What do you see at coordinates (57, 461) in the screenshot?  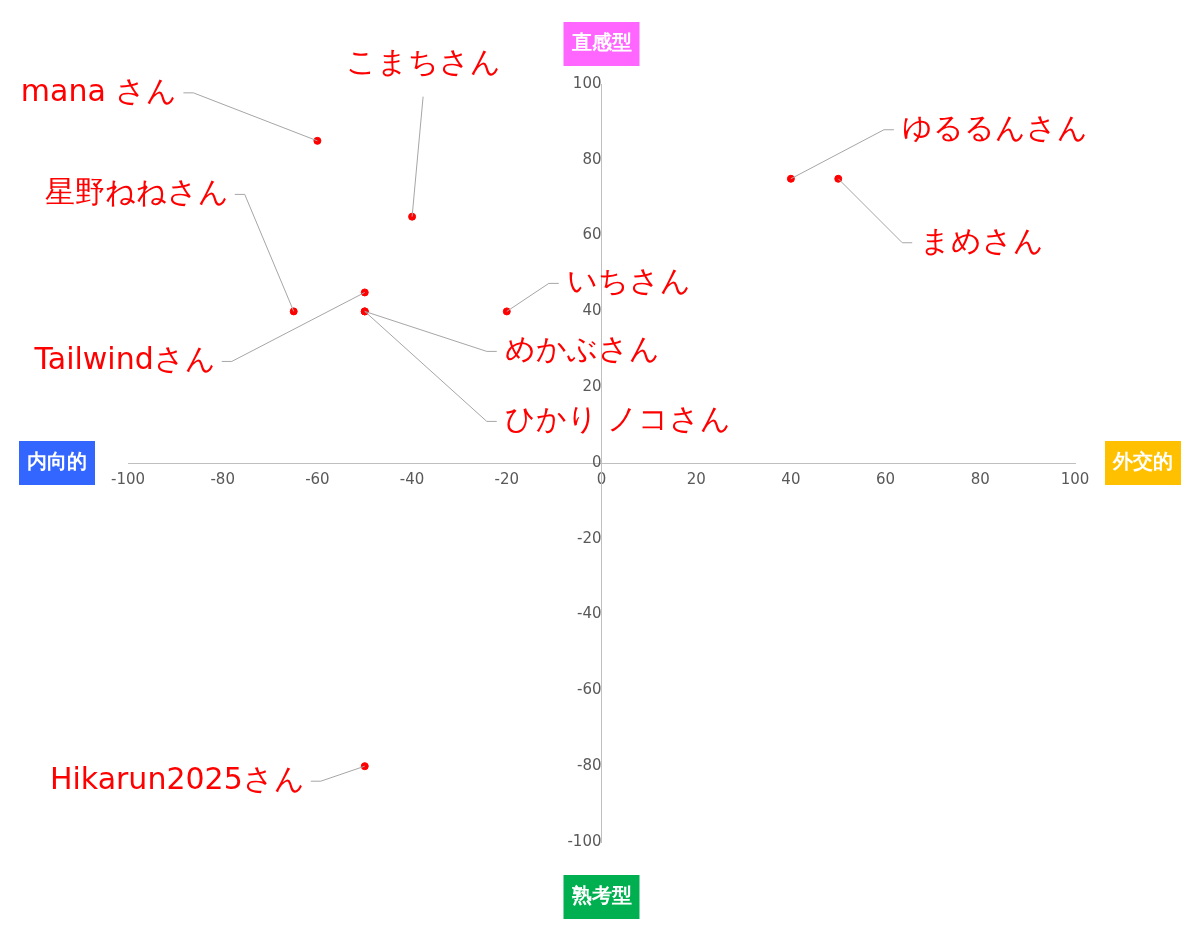 I see `text: 内向的` at bounding box center [57, 461].